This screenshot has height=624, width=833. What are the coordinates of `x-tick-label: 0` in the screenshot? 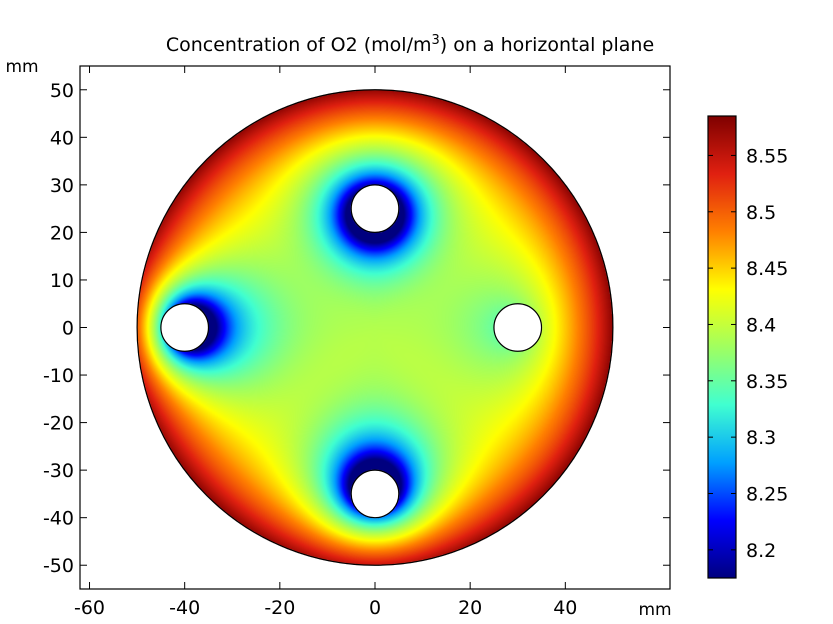 It's located at (375, 608).